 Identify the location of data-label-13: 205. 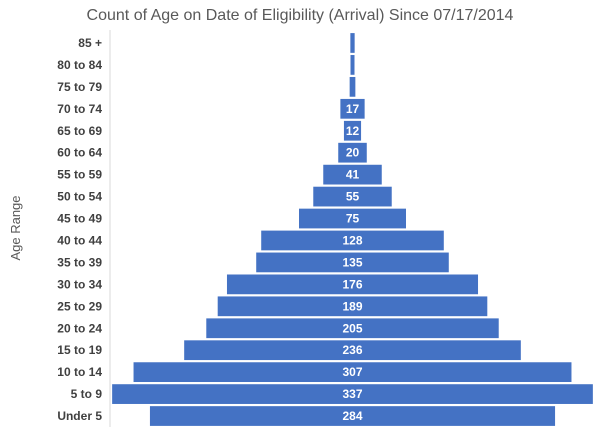
(352, 328).